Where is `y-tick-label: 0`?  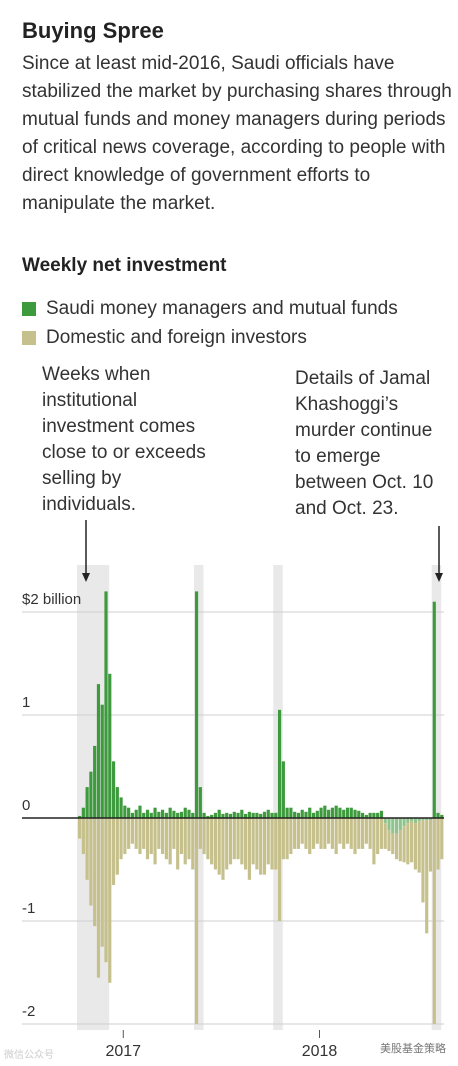
y-tick-label: 0 is located at coordinates (26, 805).